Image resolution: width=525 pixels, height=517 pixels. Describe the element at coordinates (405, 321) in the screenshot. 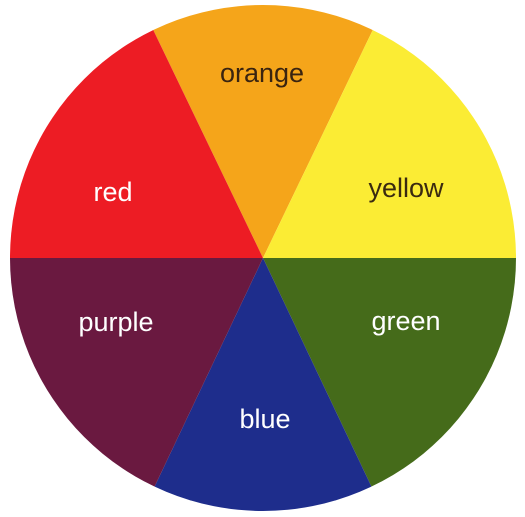

I see `label-green: green` at that location.